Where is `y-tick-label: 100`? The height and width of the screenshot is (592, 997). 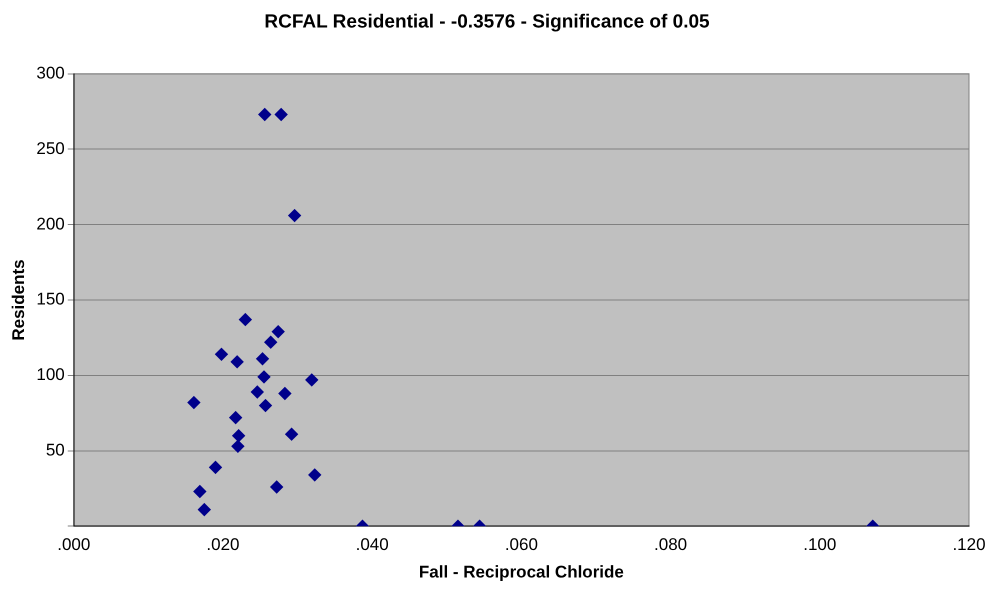
y-tick-label: 100 is located at coordinates (50, 374).